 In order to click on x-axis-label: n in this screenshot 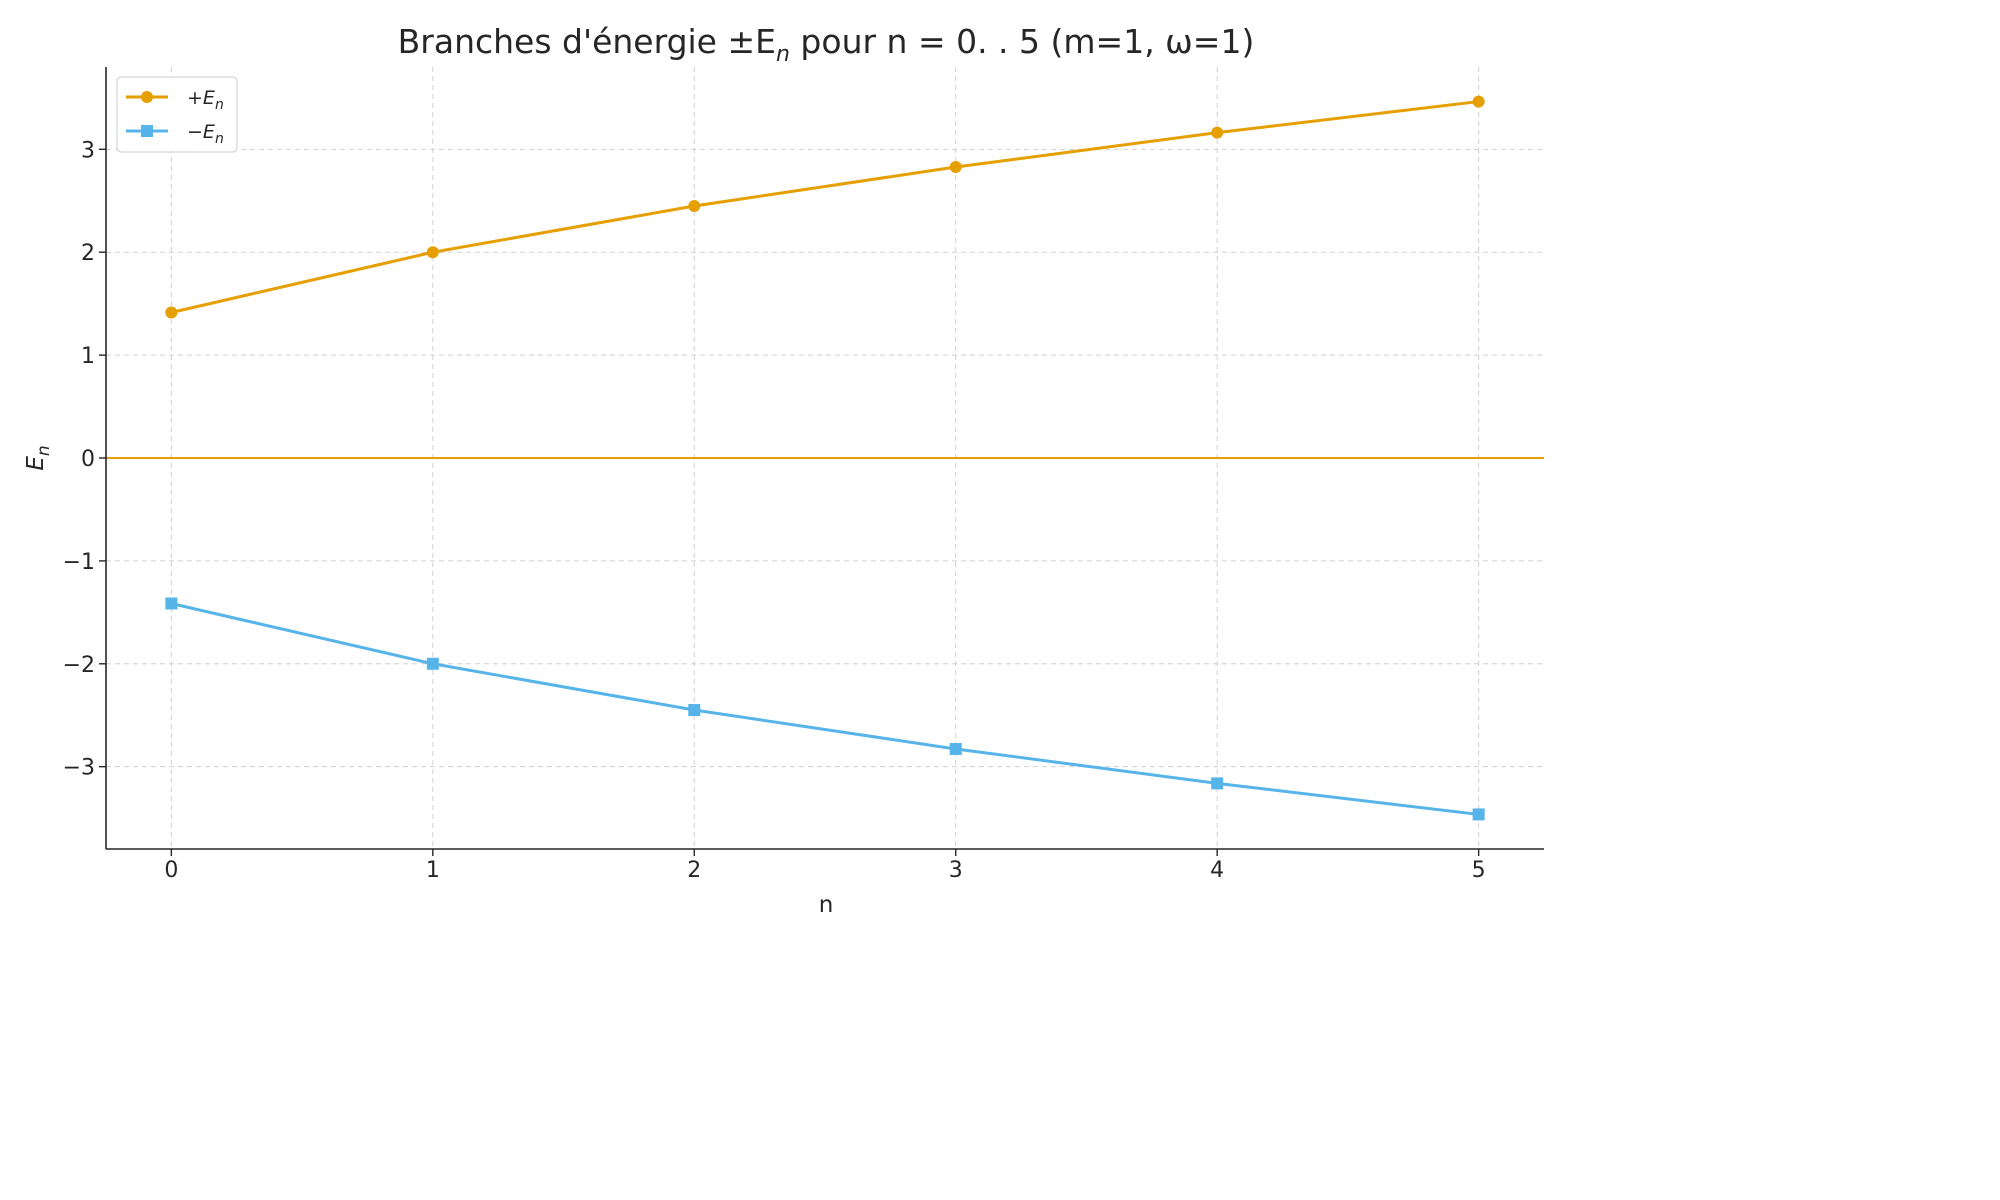, I will do `click(826, 905)`.